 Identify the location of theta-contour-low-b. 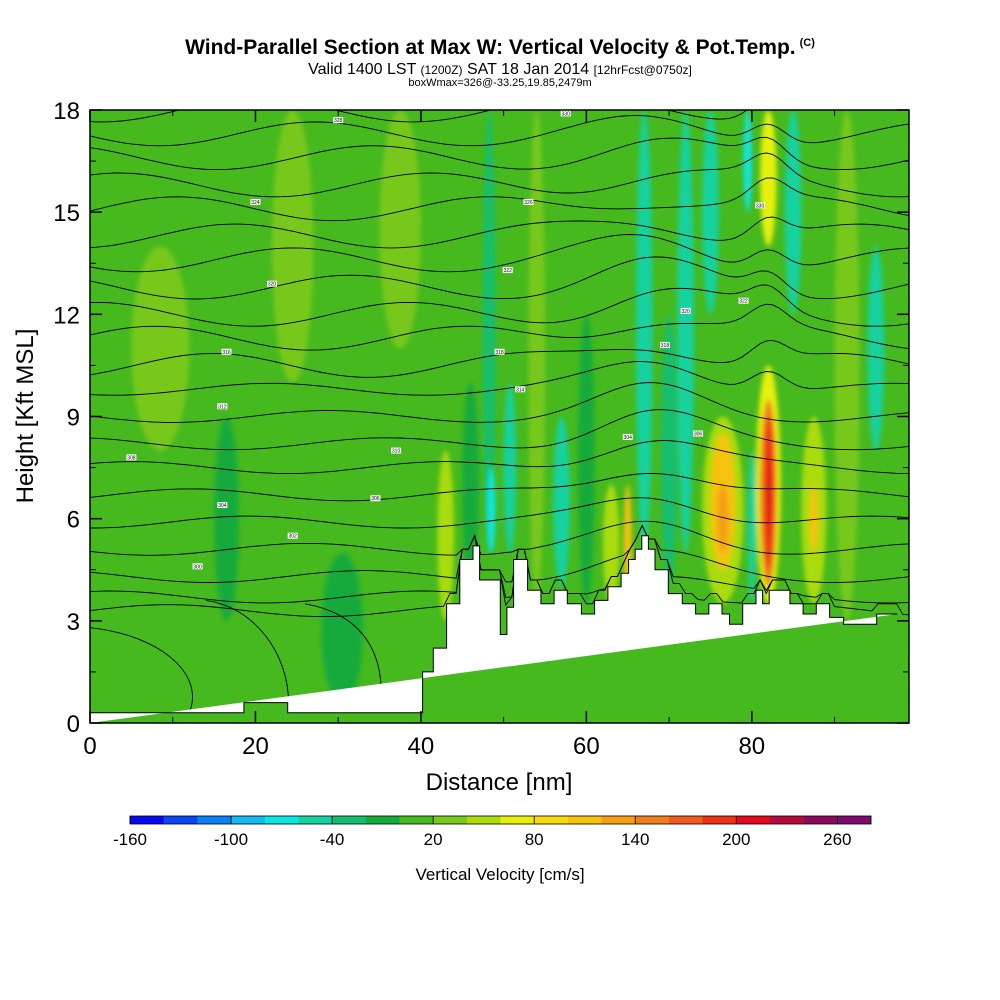
(247, 651).